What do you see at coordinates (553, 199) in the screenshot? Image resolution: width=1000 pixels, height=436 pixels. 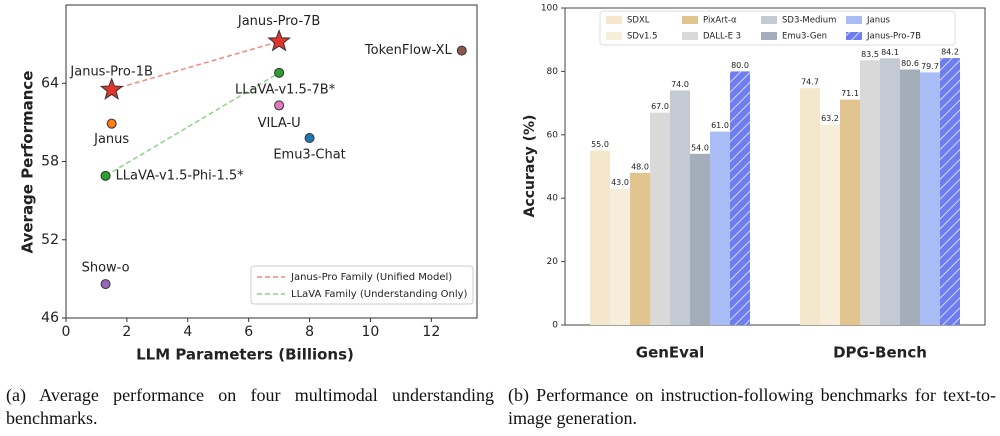 I see `y-tick-label: 40` at bounding box center [553, 199].